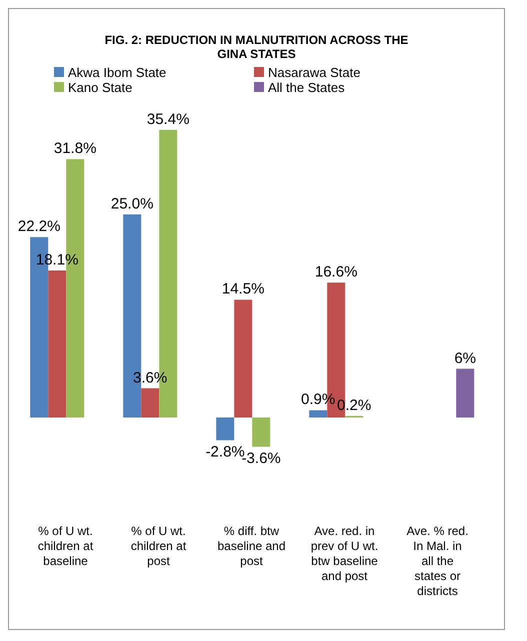  Describe the element at coordinates (243, 289) in the screenshot. I see `data-label: 14.5%` at that location.